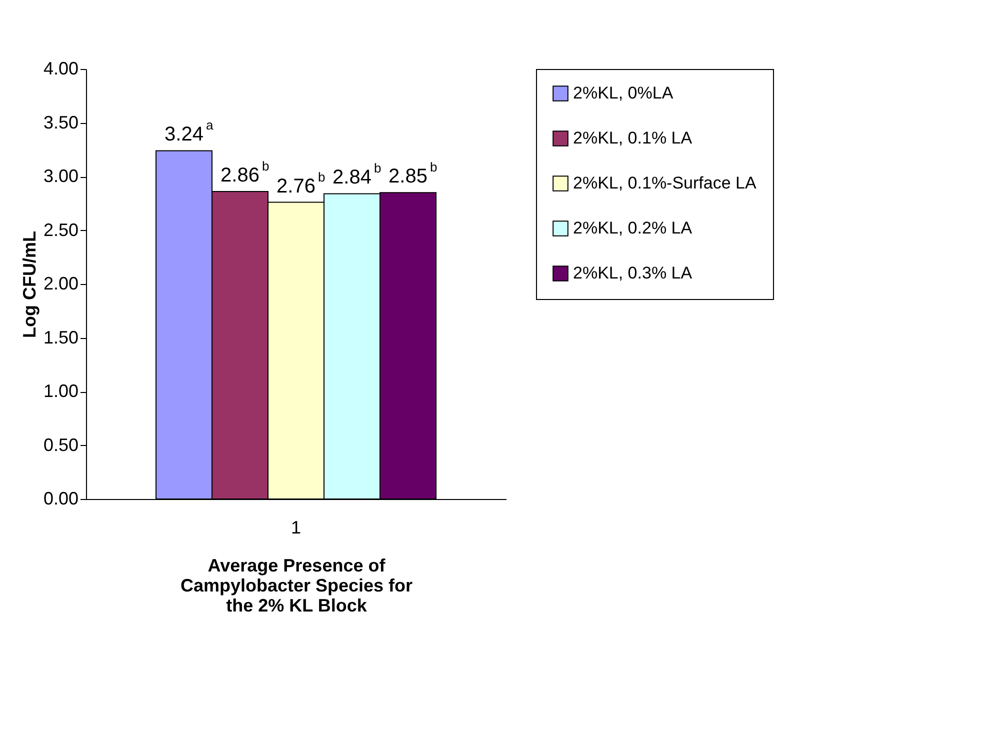 Image resolution: width=992 pixels, height=730 pixels. Describe the element at coordinates (665, 183) in the screenshot. I see `legend-label: 2%KL, 0.1%-Surface LA` at that location.